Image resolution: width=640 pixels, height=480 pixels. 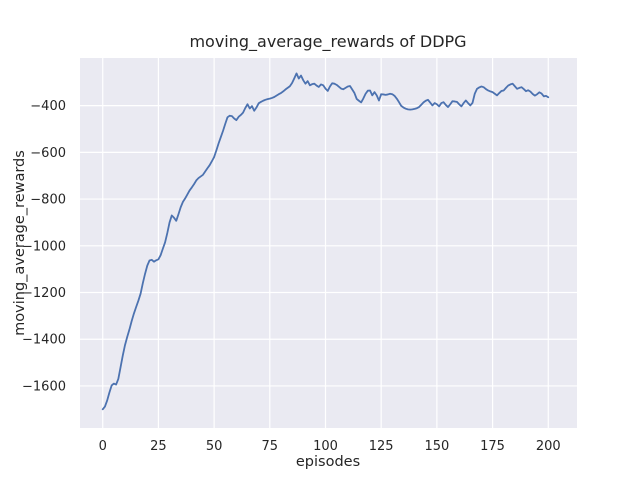 I want to click on y-axis-label: moving_average_rewards, so click(x=20, y=243).